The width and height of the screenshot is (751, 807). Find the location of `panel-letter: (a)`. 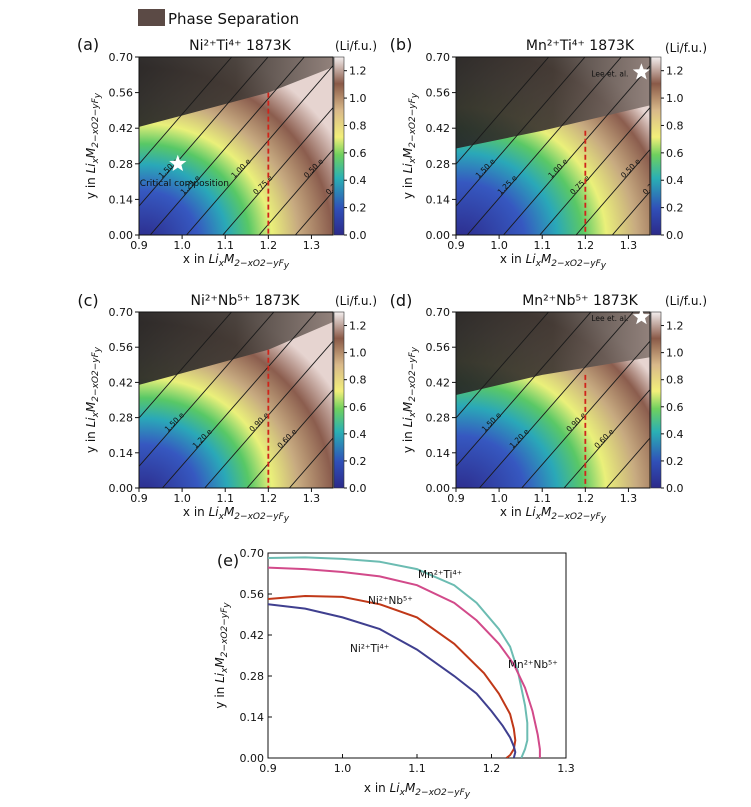

panel-letter: (a) is located at coordinates (88, 44).